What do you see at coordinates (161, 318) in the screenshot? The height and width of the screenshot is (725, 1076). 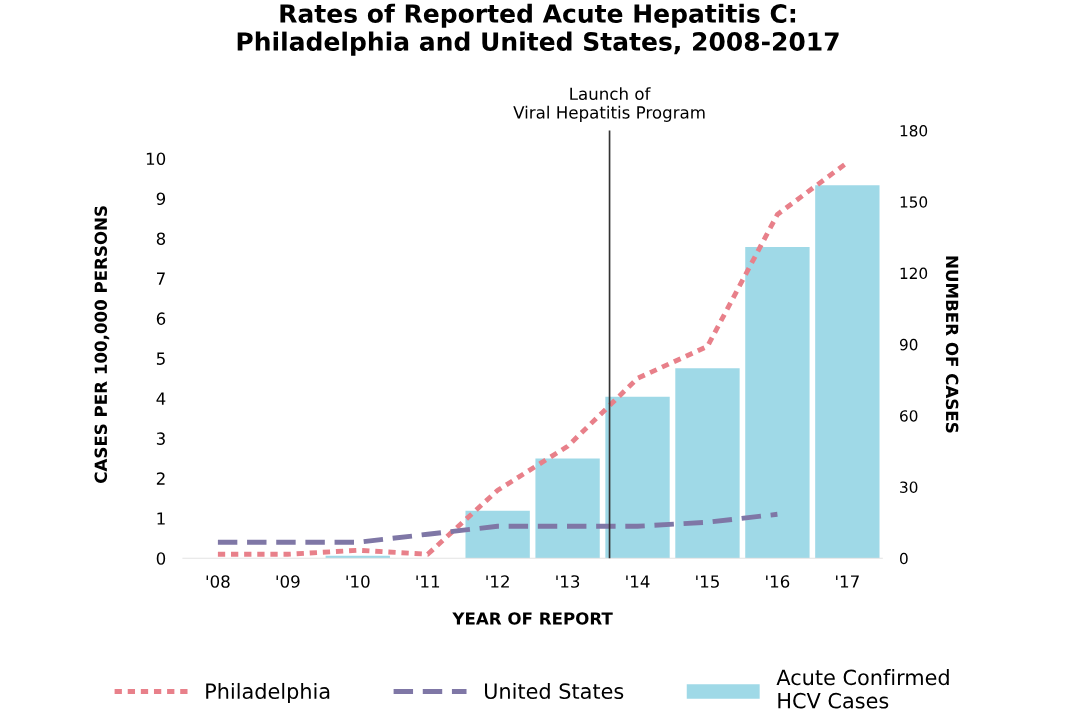 I see `y-tick-label: 6` at bounding box center [161, 318].